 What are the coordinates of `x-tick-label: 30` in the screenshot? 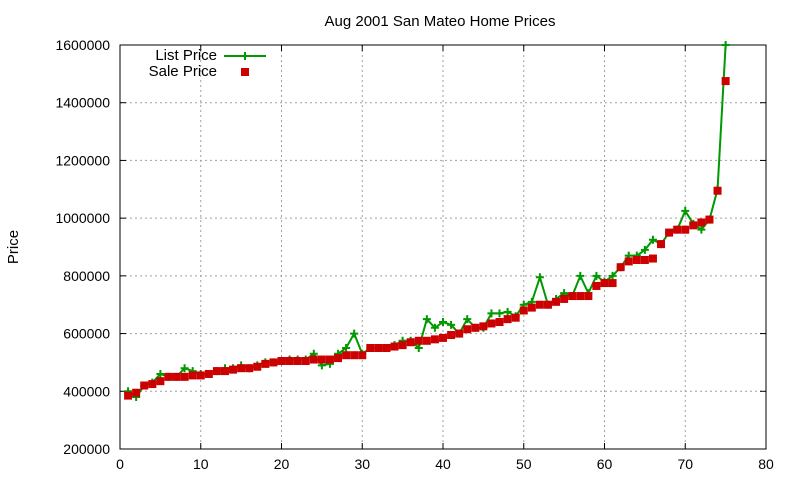 It's located at (362, 464).